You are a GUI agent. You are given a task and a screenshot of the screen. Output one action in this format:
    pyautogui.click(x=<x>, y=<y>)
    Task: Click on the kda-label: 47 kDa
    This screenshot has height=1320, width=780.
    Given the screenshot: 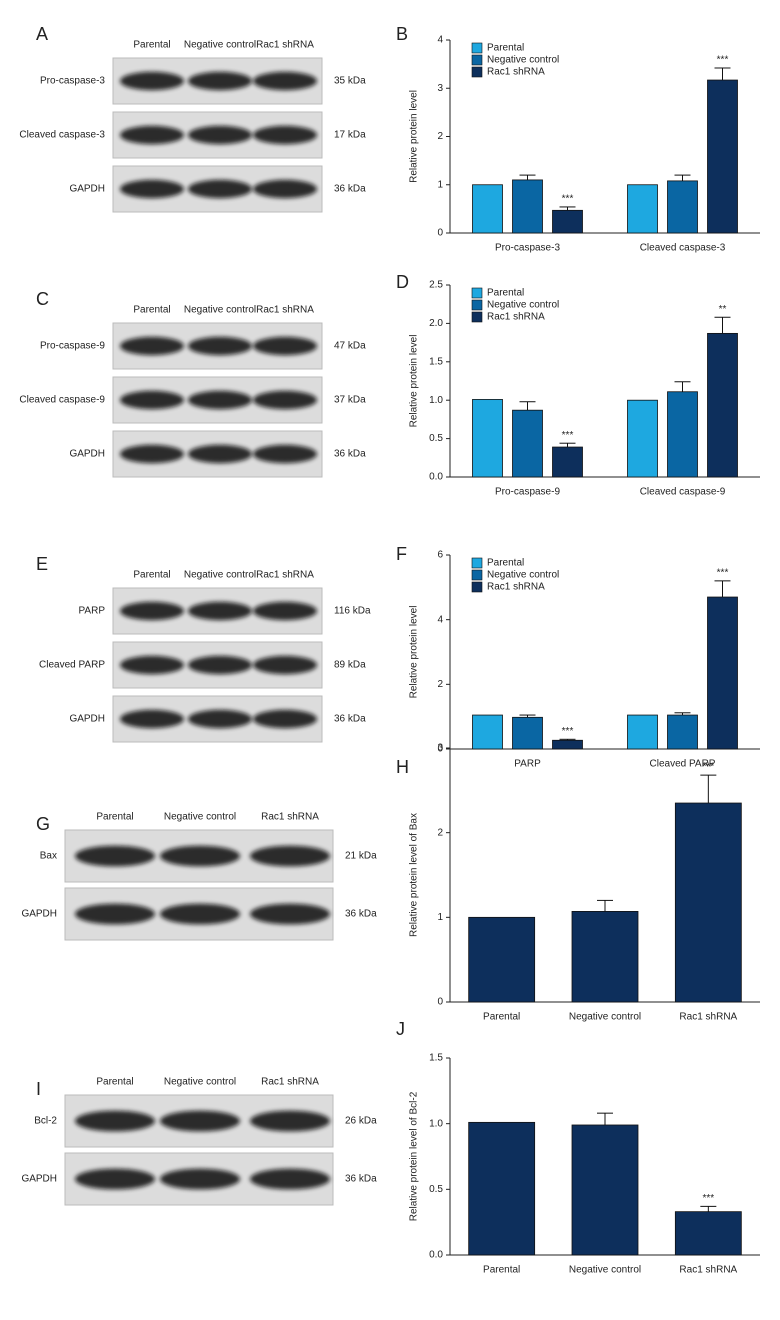 What is the action you would take?
    pyautogui.click(x=350, y=346)
    